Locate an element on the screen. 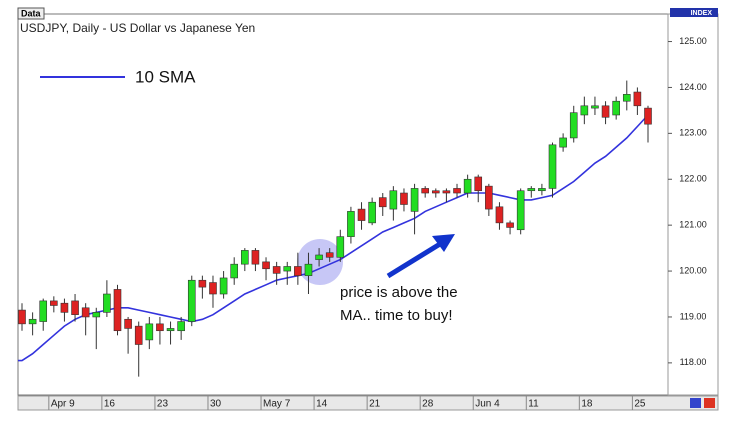 Image resolution: width=734 pixels, height=422 pixels. legend-label: 10 SMA is located at coordinates (165, 76).